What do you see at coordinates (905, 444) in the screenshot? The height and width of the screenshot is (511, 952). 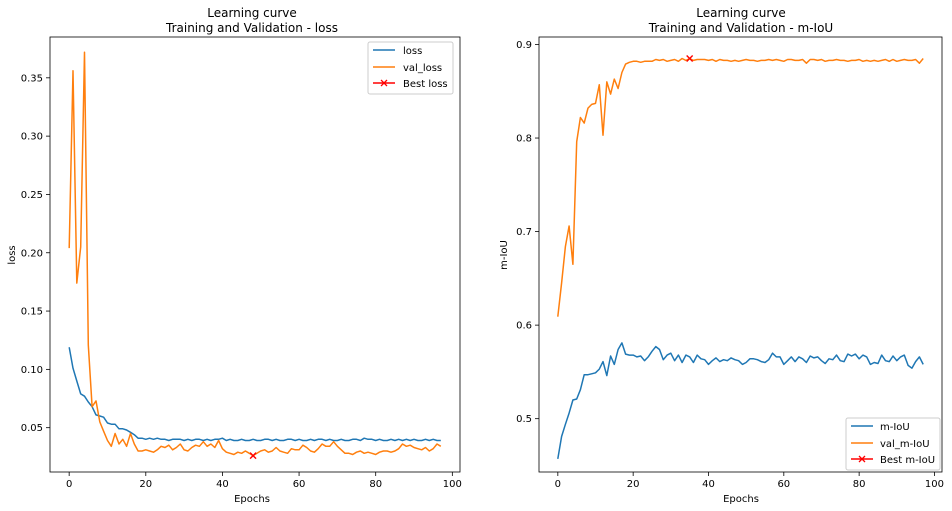 I see `legend-label-val-m-iou: val_m-IoU` at bounding box center [905, 444].